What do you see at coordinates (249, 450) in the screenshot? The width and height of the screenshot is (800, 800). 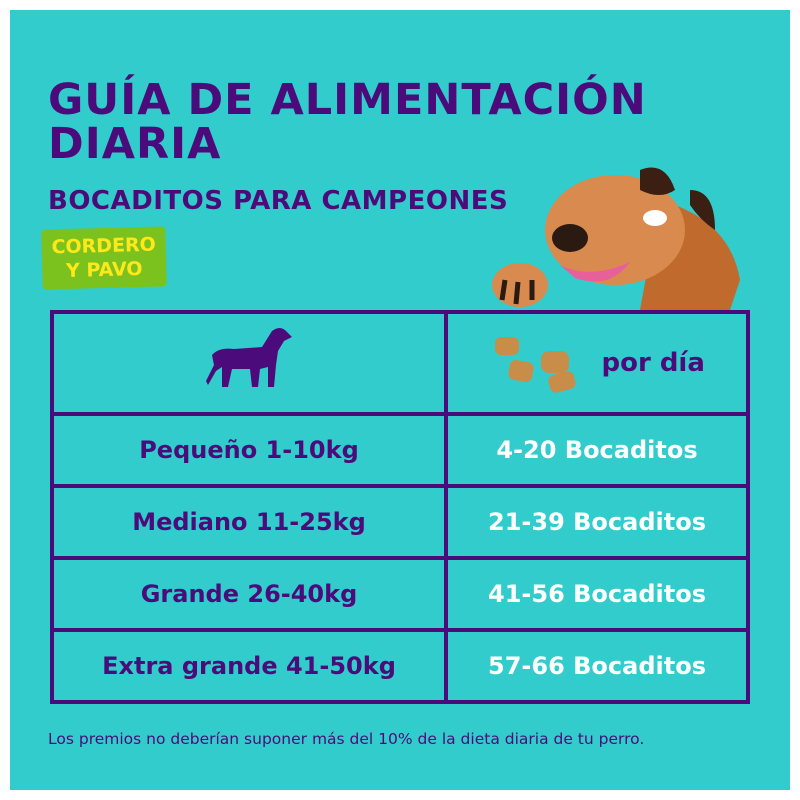 I see `size-cell: Pequeño 1-10kg` at bounding box center [249, 450].